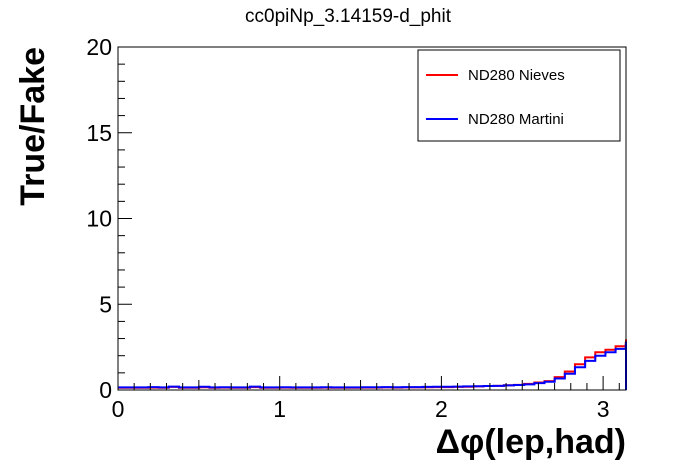 Image resolution: width=696 pixels, height=472 pixels. I want to click on y-tick-label: 15, so click(99, 133).